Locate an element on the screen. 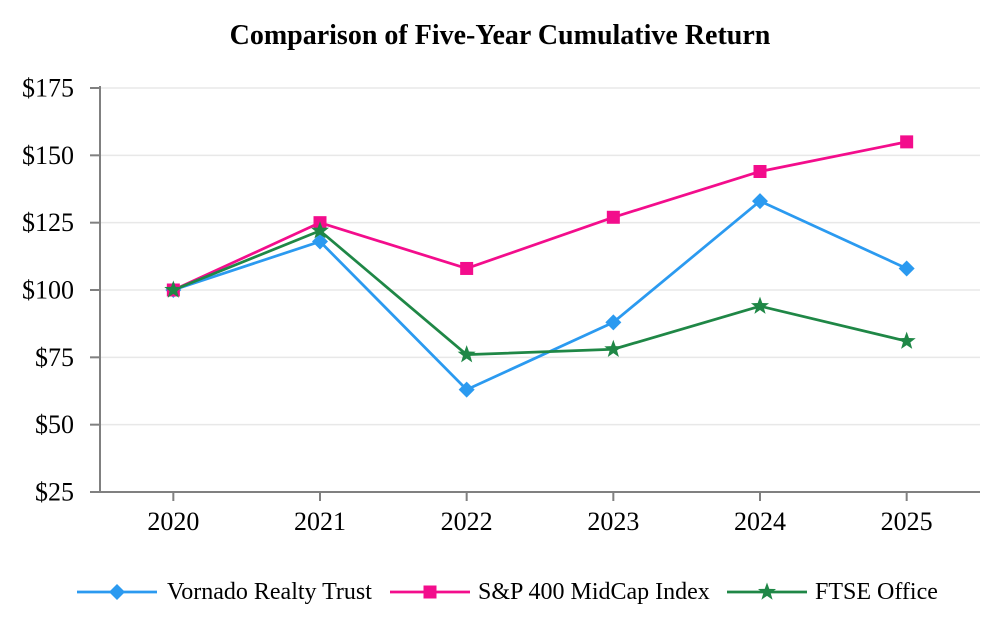  x-axis-tick-labels: 2020 2021 2022 2023 2024 2025 is located at coordinates (539, 521).